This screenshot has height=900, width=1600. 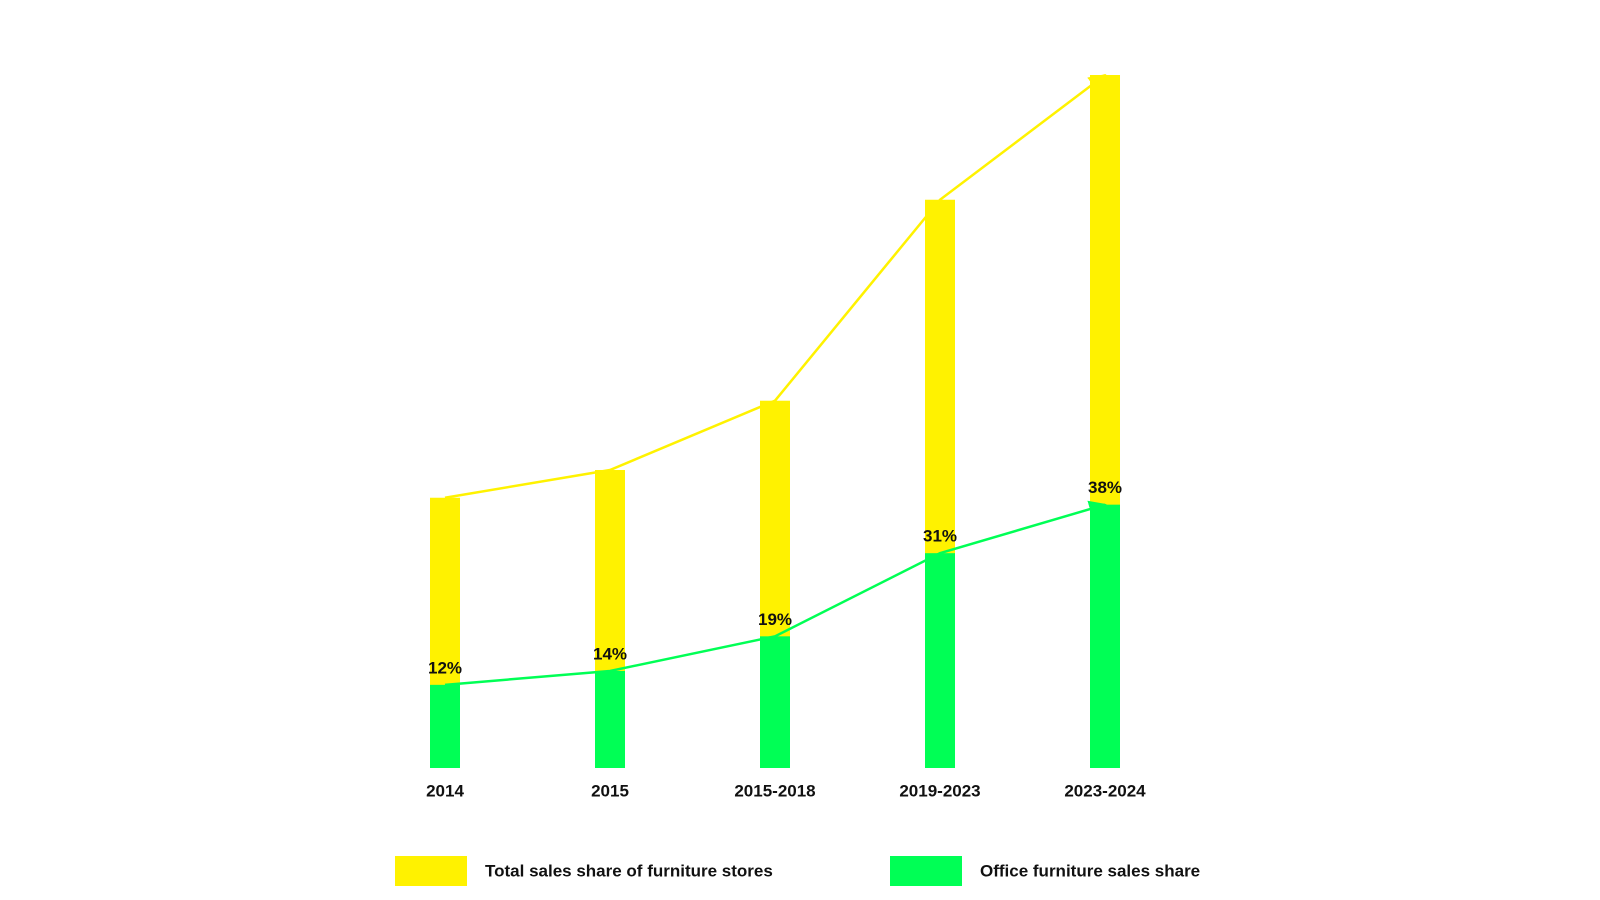 What do you see at coordinates (610, 790) in the screenshot?
I see `x-tick-label: 2015` at bounding box center [610, 790].